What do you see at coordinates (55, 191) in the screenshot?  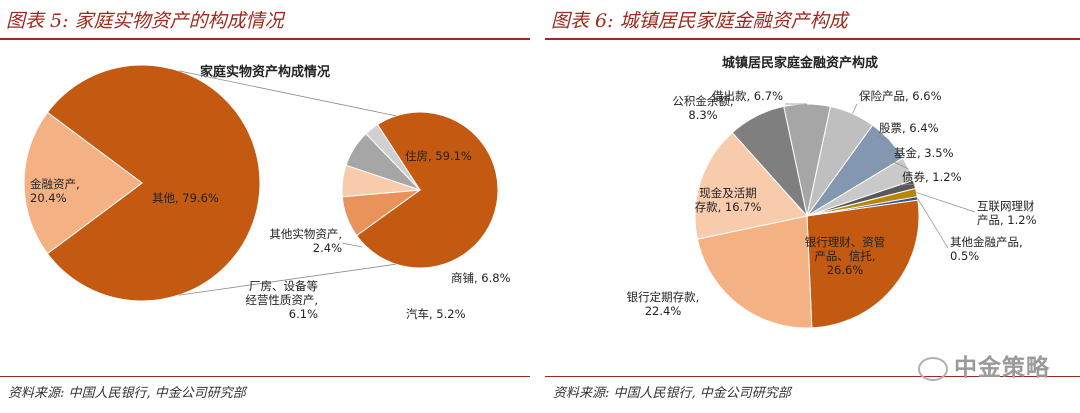 I see `data-label-financial: 金融资产, 20.4%` at bounding box center [55, 191].